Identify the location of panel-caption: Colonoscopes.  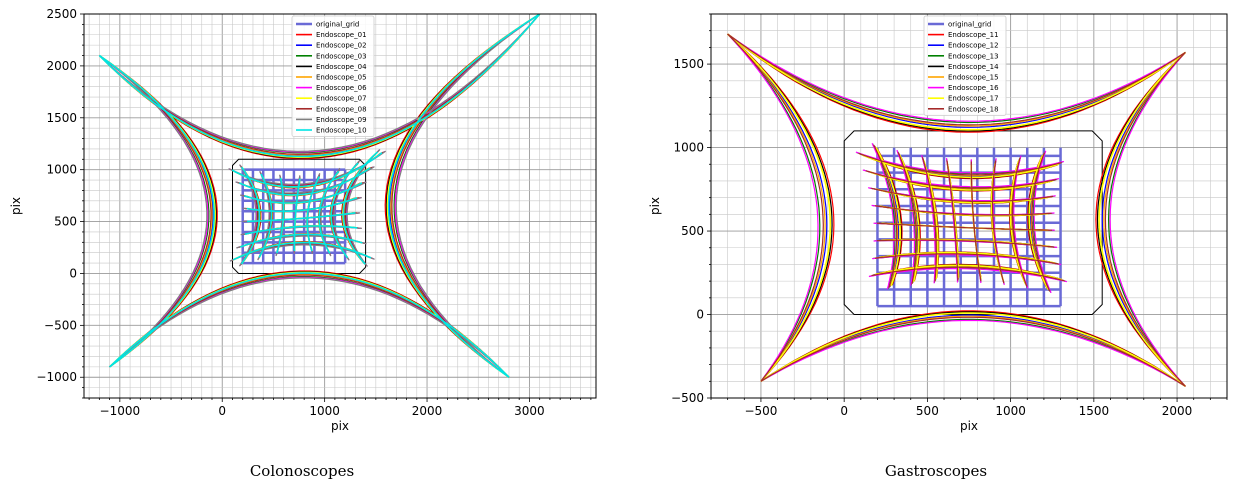
(302, 471).